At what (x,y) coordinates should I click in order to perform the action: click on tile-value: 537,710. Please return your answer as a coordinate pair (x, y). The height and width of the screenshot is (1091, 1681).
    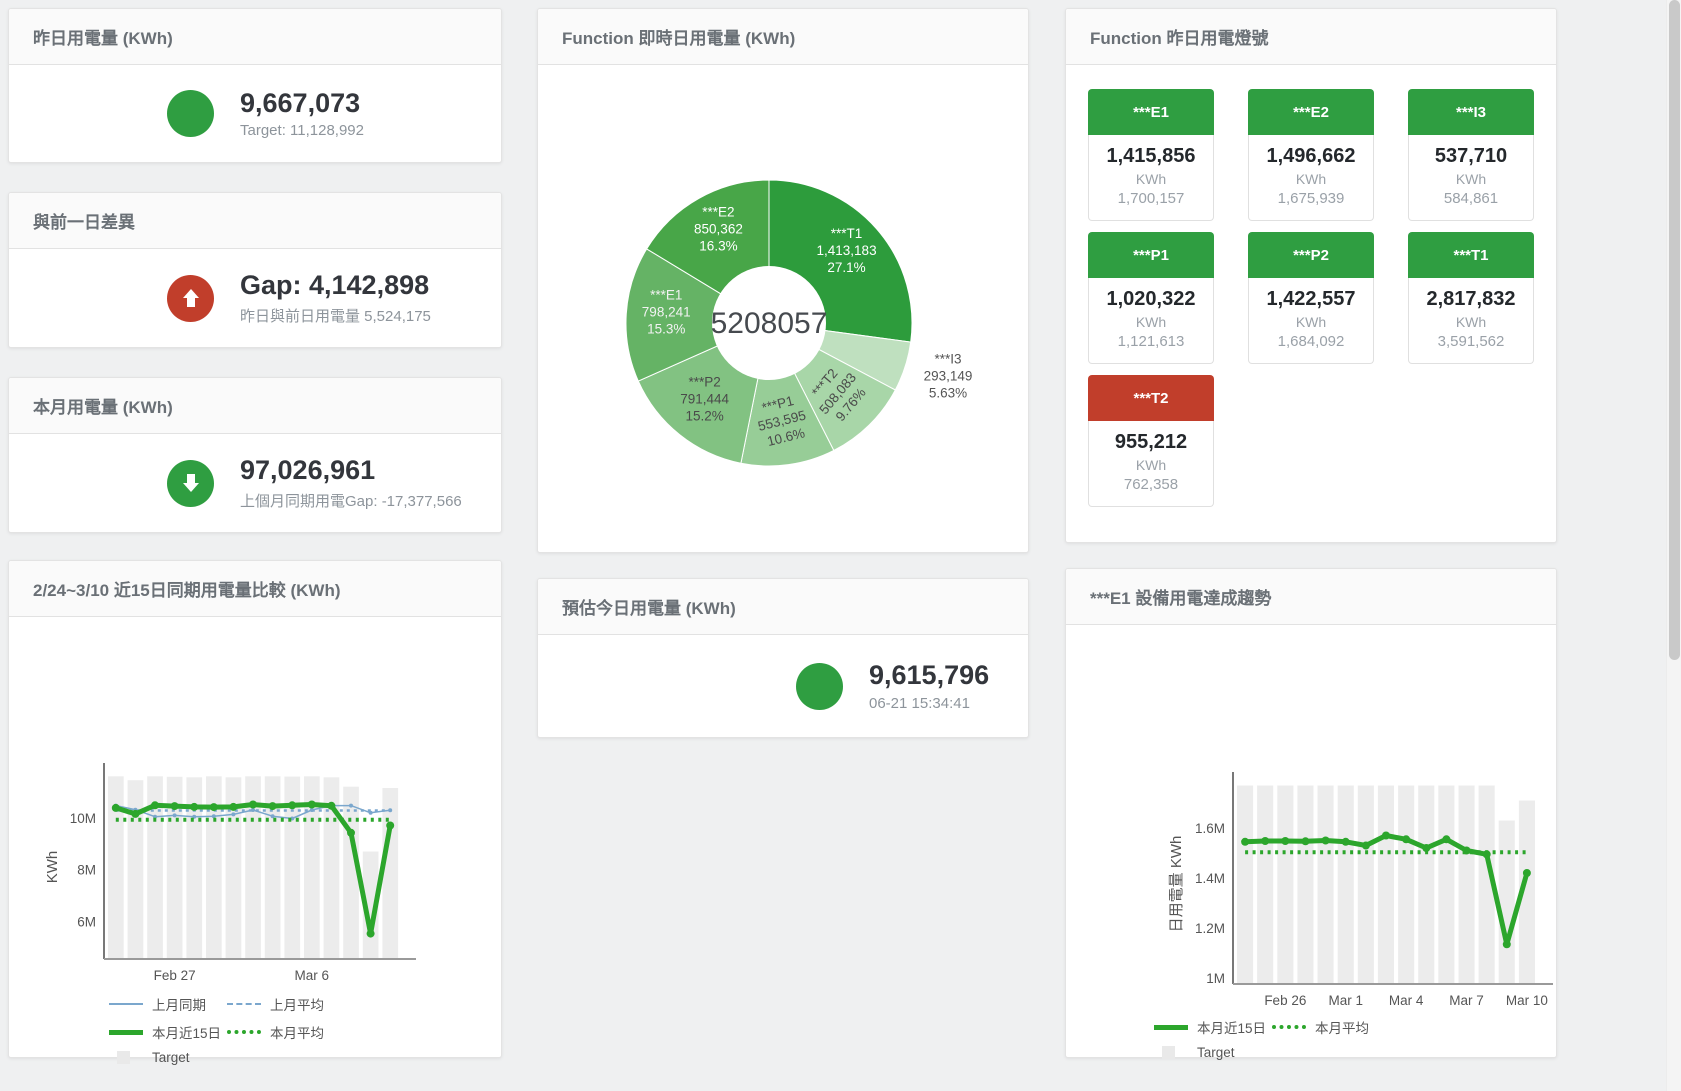
    Looking at the image, I should click on (1471, 156).